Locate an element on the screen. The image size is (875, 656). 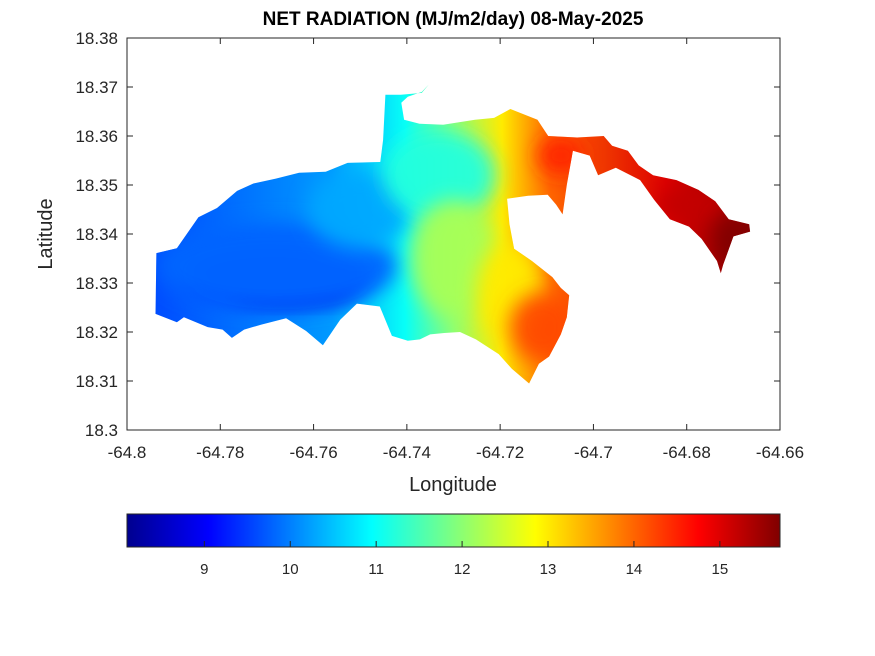
y-tick-label: 18.34 is located at coordinates (96, 234).